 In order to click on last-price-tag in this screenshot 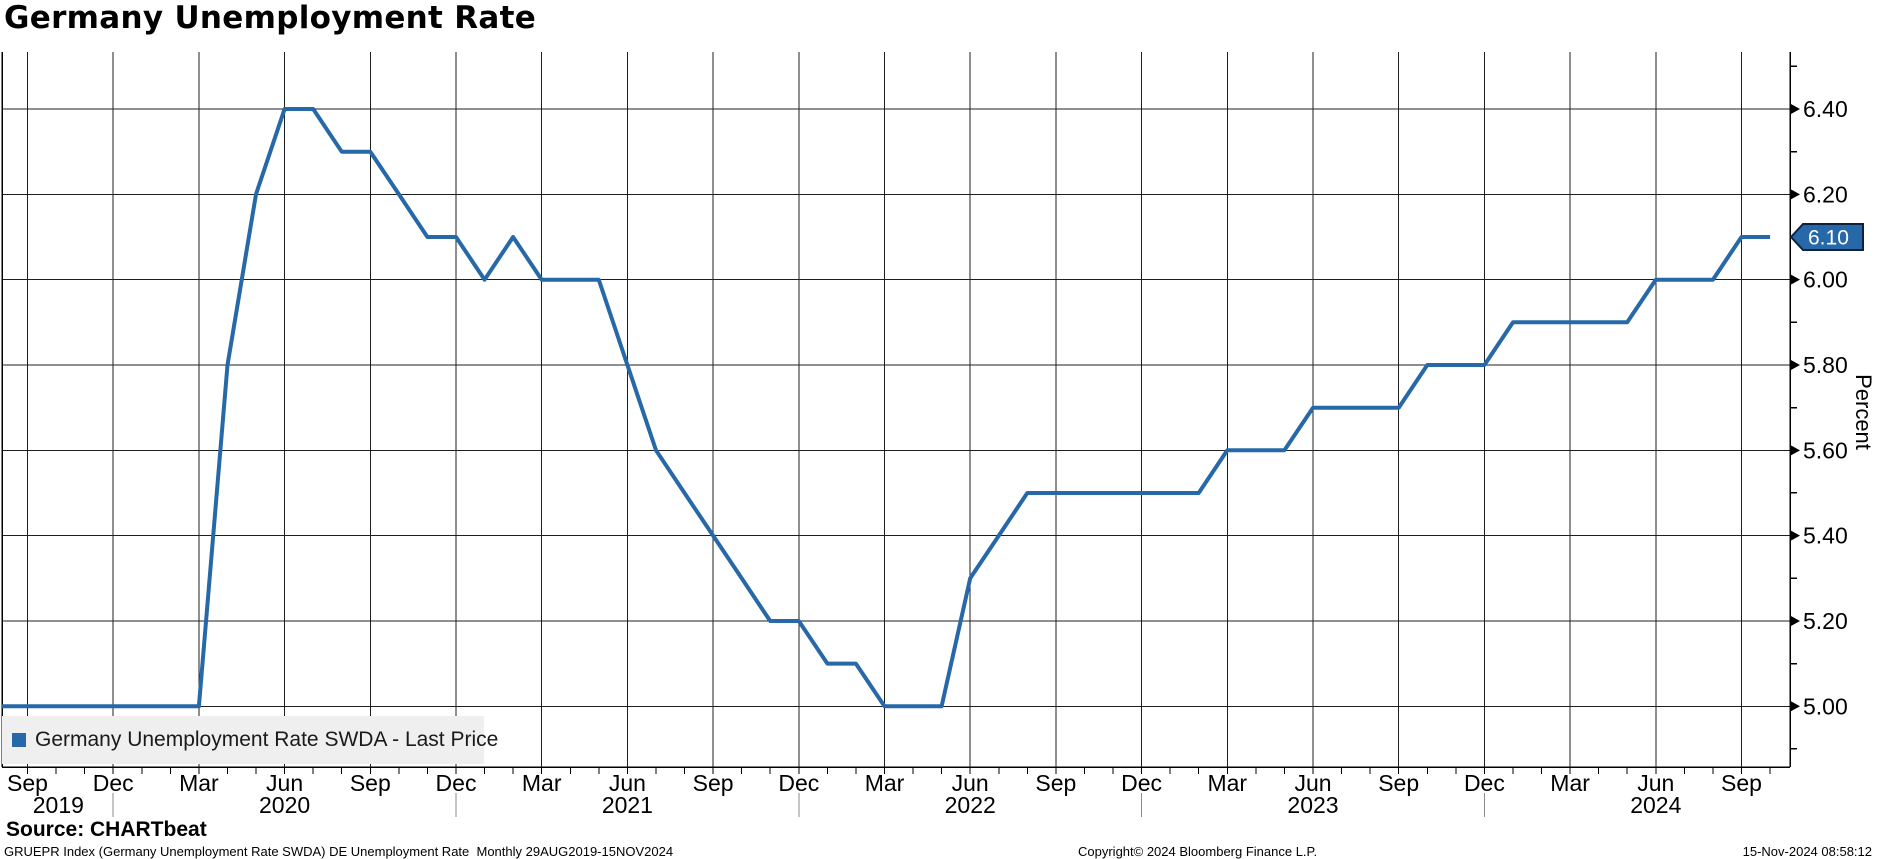, I will do `click(1826, 236)`.